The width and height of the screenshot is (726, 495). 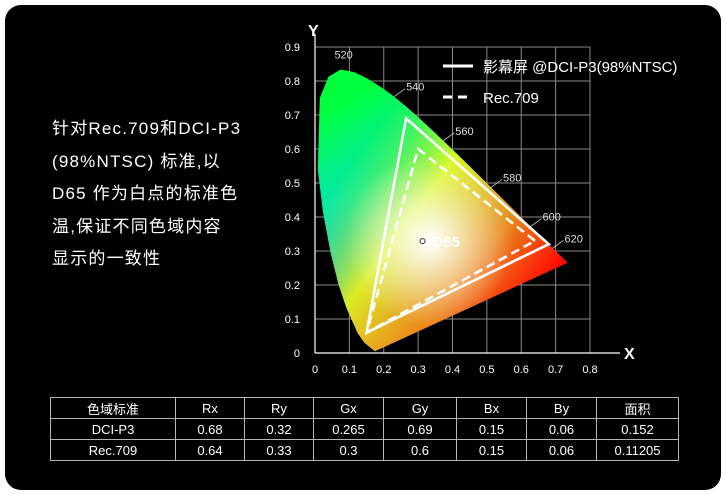 What do you see at coordinates (136, 161) in the screenshot?
I see `description-line: (98%NTSC) 标准,以` at bounding box center [136, 161].